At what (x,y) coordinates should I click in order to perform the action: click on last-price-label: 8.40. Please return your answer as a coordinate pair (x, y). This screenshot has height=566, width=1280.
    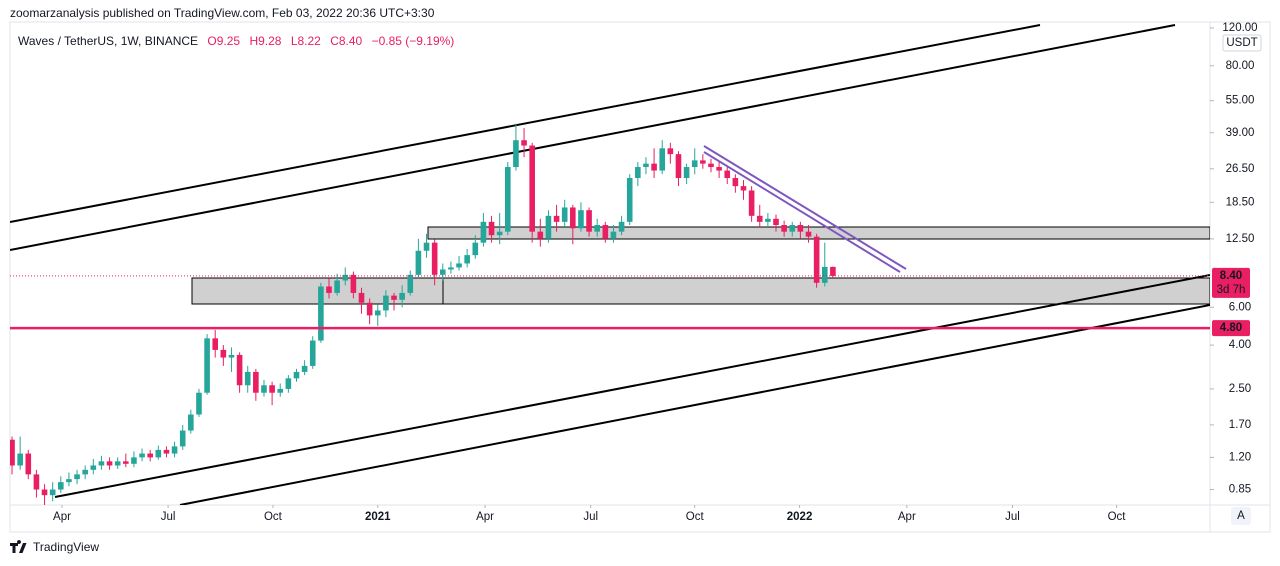
    Looking at the image, I should click on (1231, 276).